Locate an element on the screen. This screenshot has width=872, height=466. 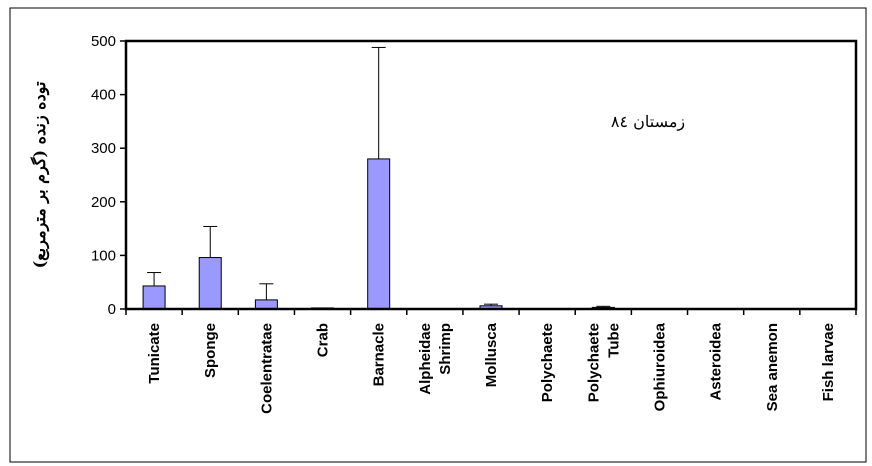
y-tick-label: 0 is located at coordinates (112, 309).